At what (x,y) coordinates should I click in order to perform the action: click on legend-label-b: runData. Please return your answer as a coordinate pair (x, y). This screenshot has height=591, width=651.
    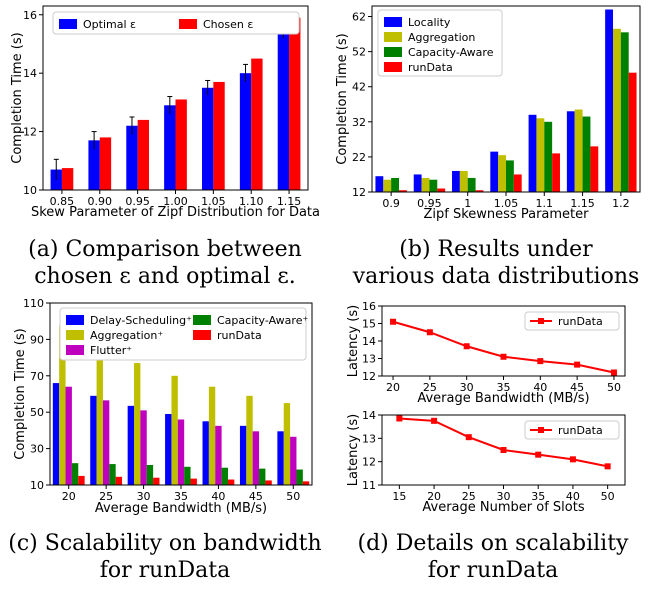
    Looking at the image, I should click on (430, 67).